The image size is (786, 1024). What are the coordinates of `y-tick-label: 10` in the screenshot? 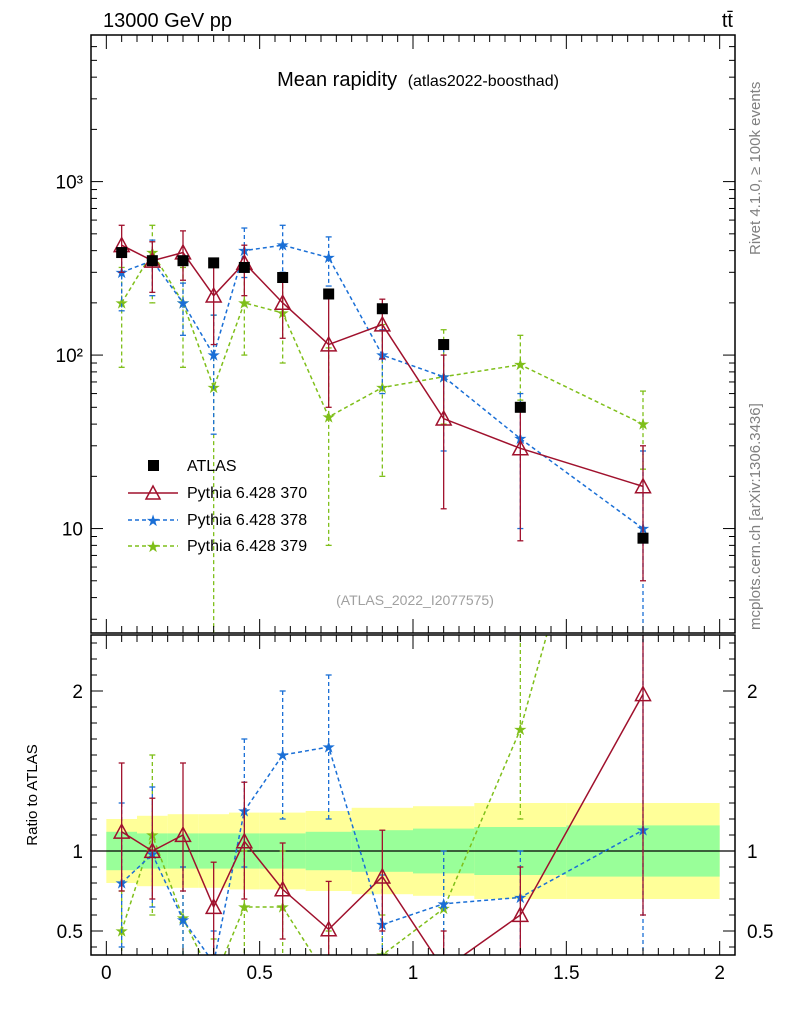 It's located at (72, 530).